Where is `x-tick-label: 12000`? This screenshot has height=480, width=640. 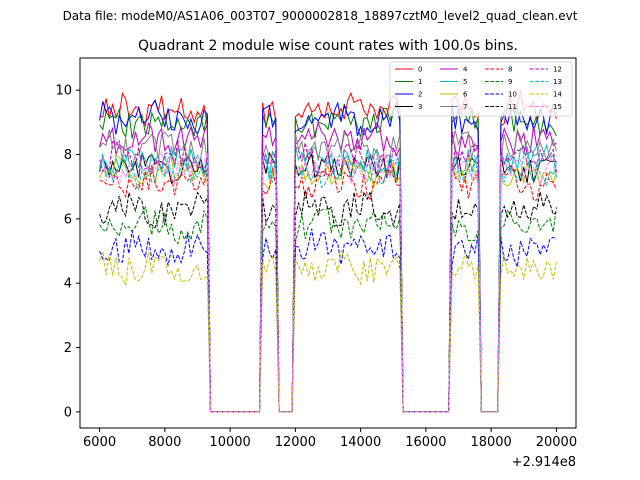 x-tick-label: 12000 is located at coordinates (295, 442).